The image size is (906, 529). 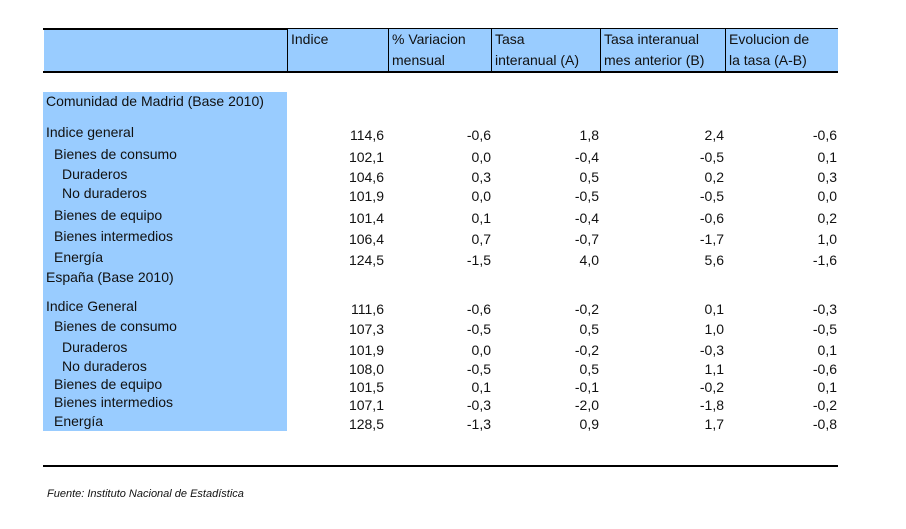 What do you see at coordinates (589, 424) in the screenshot?
I see `table-cell: 0,9` at bounding box center [589, 424].